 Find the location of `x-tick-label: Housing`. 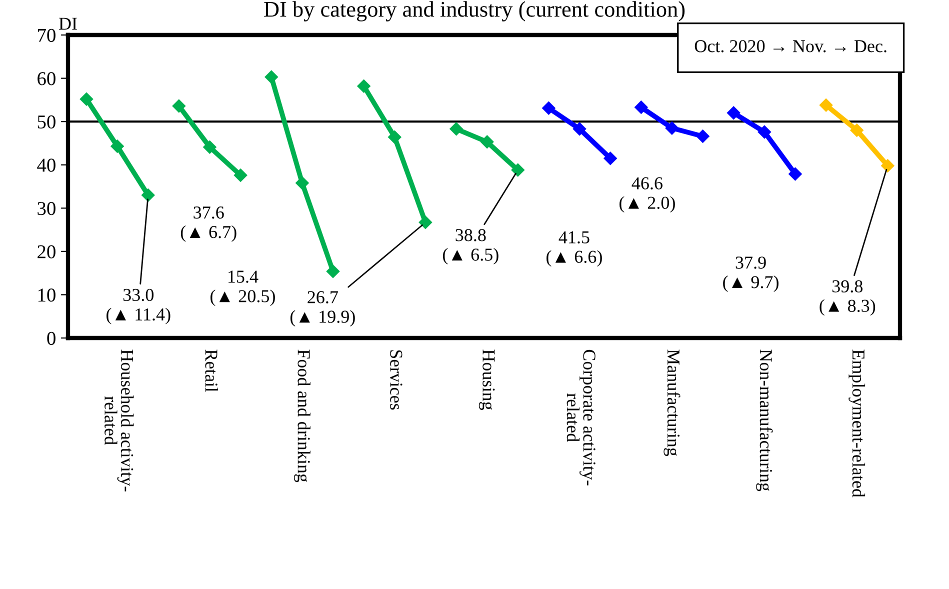

x-tick-label: Housing is located at coordinates (486, 380).